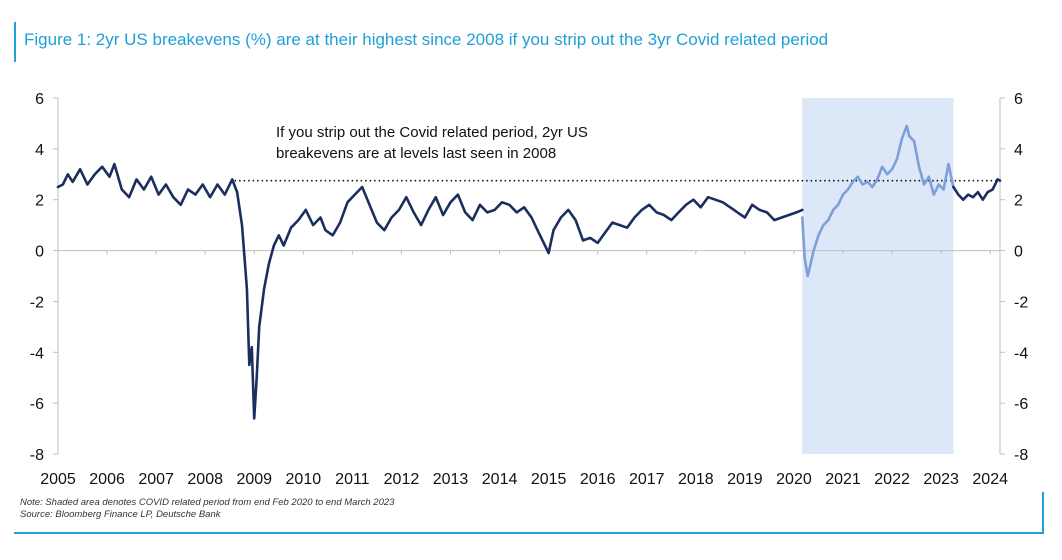  Describe the element at coordinates (254, 479) in the screenshot. I see `x-tick-label: 2009` at that location.